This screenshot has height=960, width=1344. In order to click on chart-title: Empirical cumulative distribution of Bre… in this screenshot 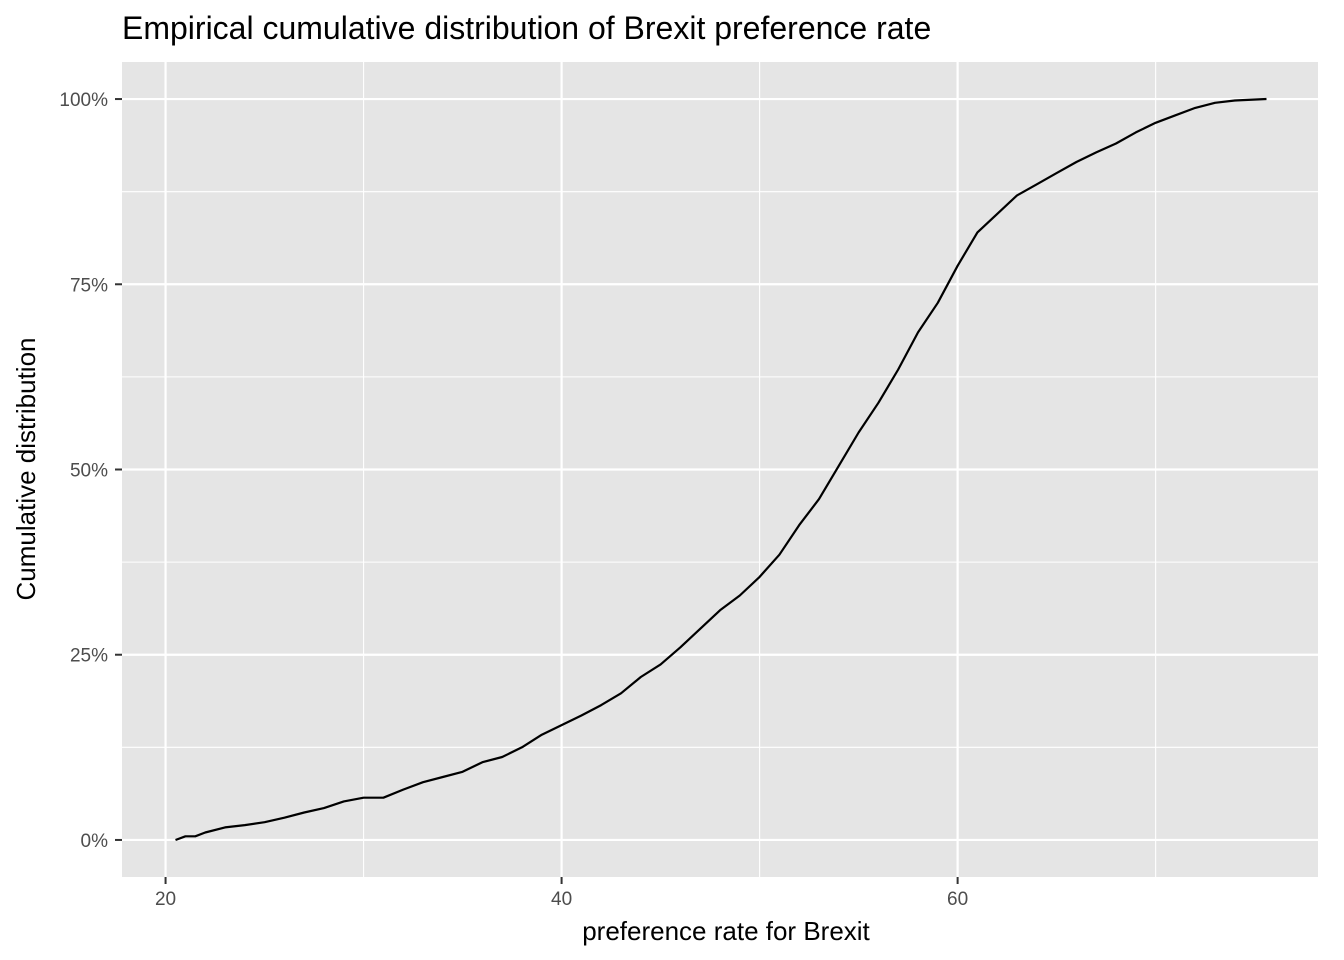, I will do `click(526, 28)`.